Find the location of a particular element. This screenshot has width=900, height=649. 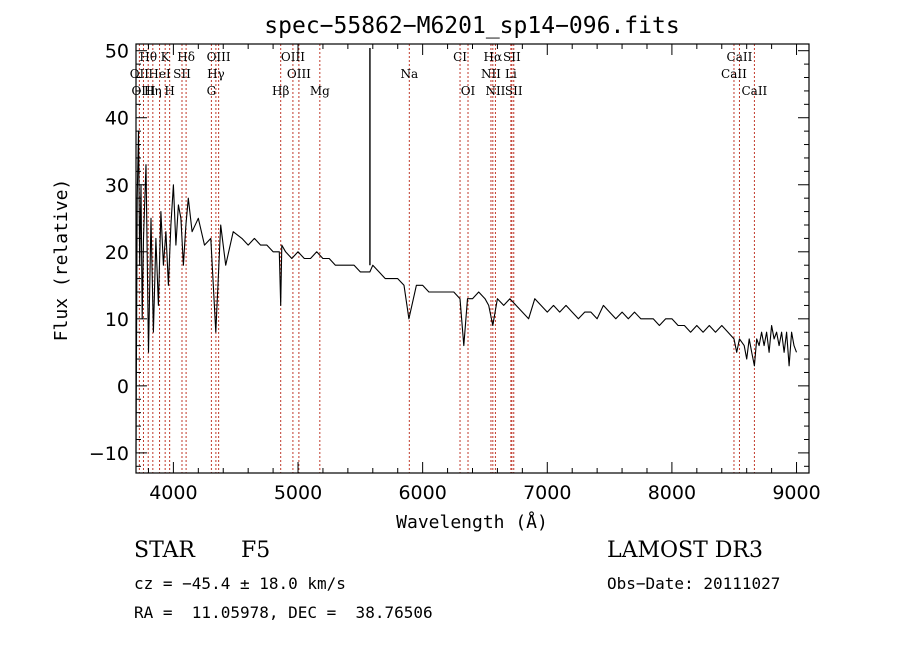

x-tick-label: 7000 is located at coordinates (547, 493).